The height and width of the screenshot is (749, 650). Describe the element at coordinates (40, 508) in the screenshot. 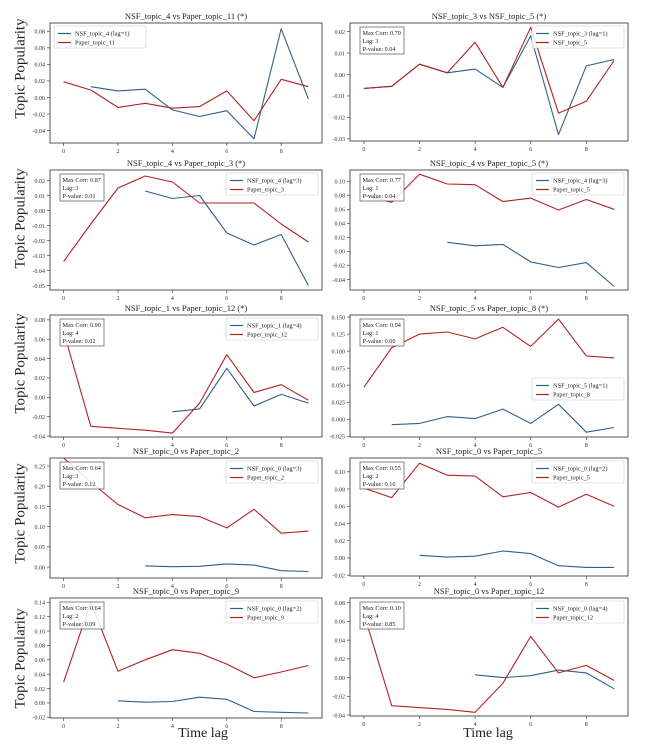

I see `y-tick-label: 0.15` at that location.